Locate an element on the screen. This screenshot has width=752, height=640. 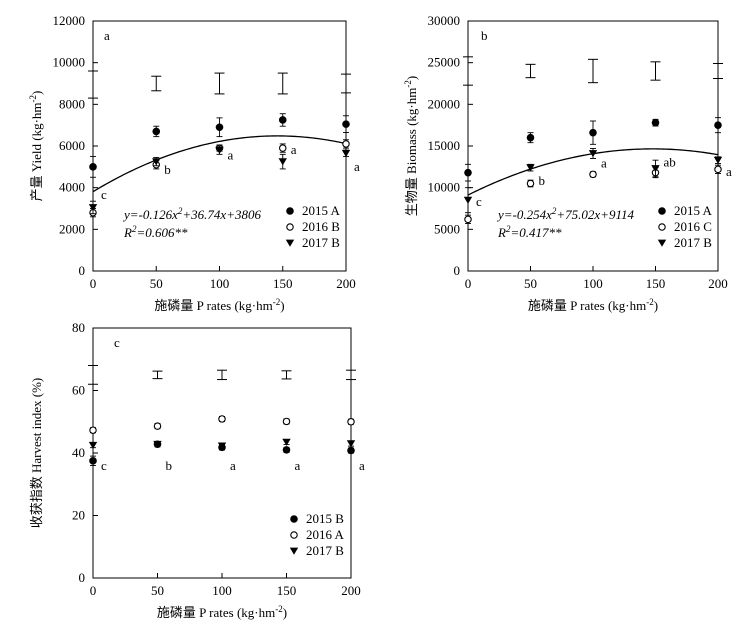
y-tick-label: 6000 is located at coordinates (72, 145).